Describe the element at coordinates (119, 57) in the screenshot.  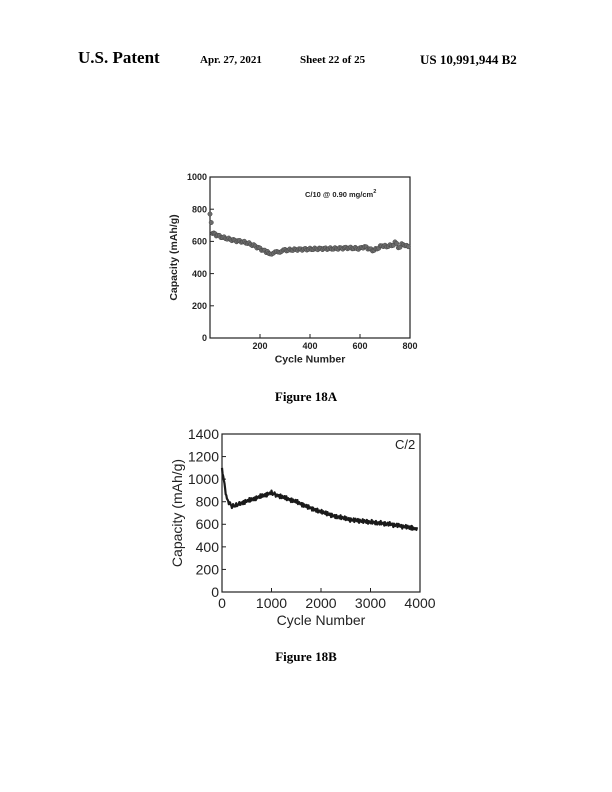
I see `patent-label: U.S. Patent` at that location.